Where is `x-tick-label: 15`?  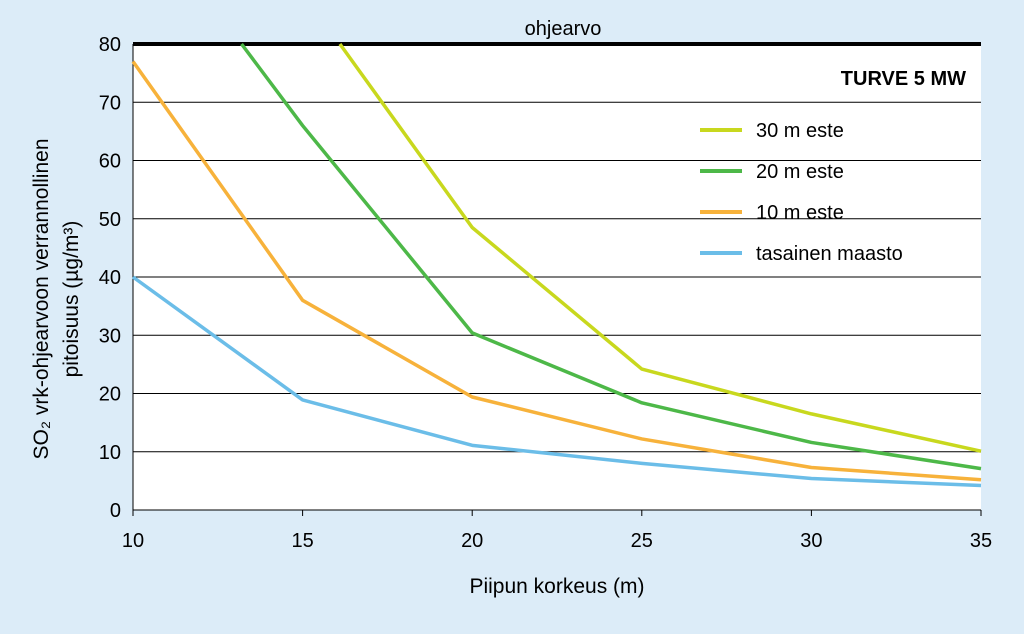
x-tick-label: 15 is located at coordinates (302, 541).